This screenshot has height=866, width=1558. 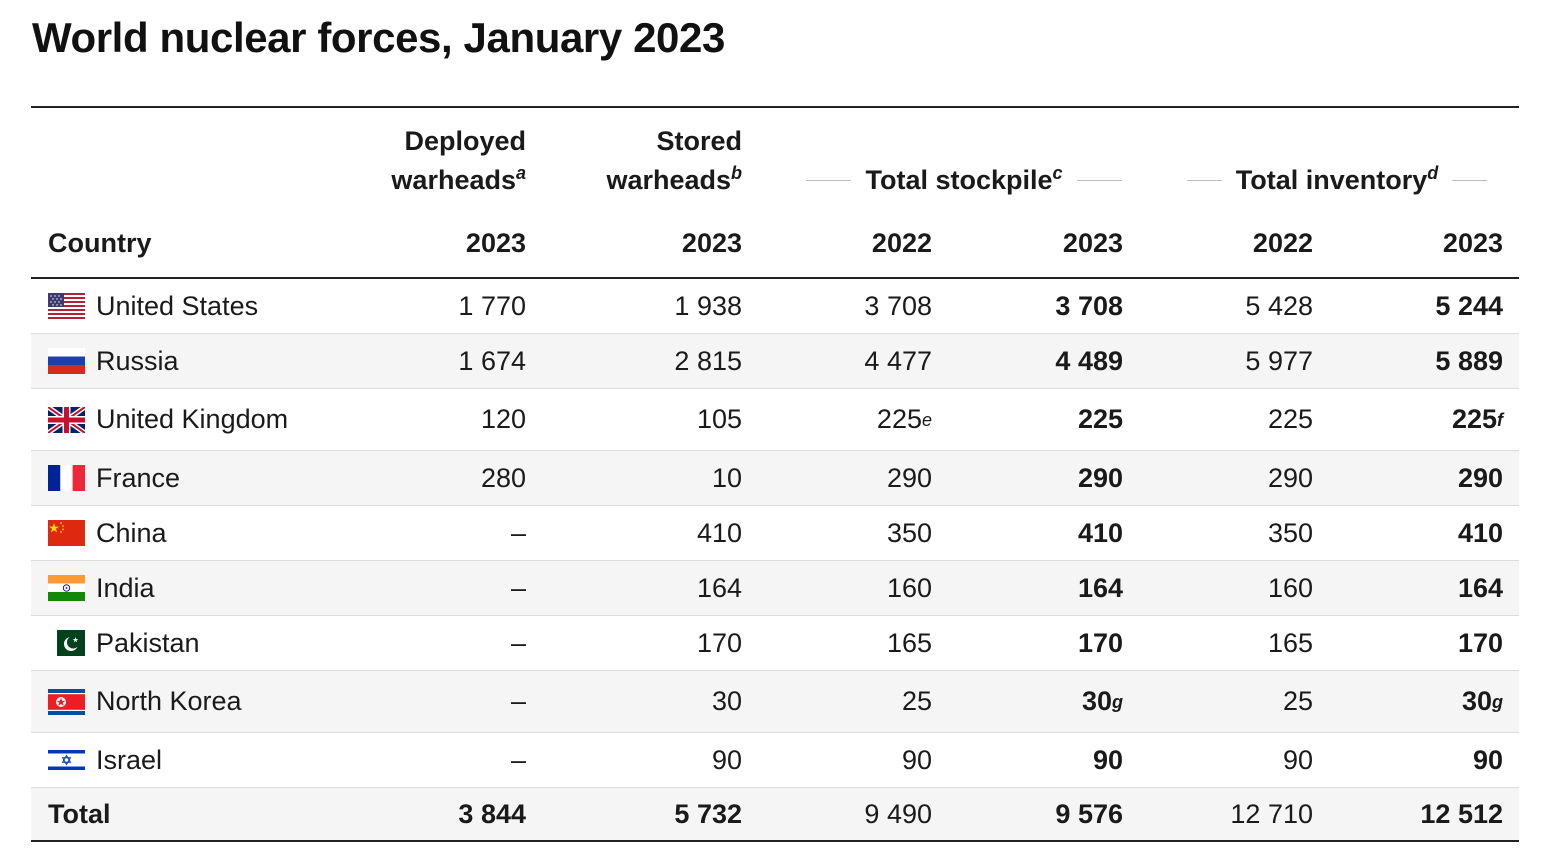 What do you see at coordinates (1089, 360) in the screenshot?
I see `stockpile-2023-cell: 4 489` at bounding box center [1089, 360].